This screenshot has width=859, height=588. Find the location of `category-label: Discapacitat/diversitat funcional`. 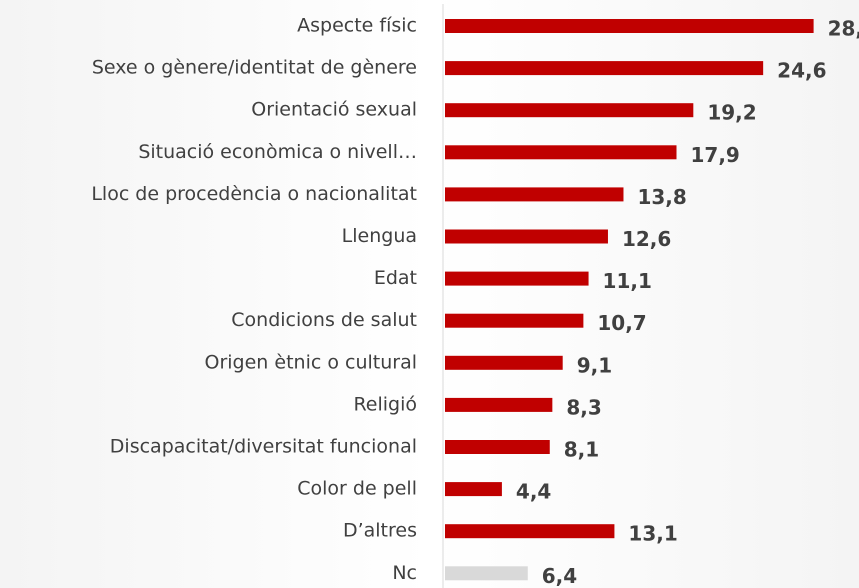

category-label: Discapacitat/diversitat funcional is located at coordinates (263, 447).